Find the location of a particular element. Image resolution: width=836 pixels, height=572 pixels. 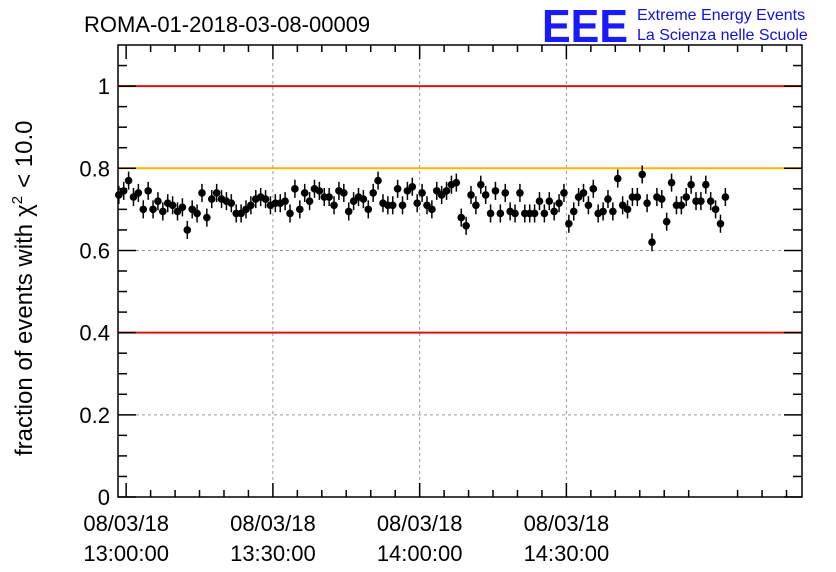

x-tick-time: 14:00:00 is located at coordinates (420, 553).